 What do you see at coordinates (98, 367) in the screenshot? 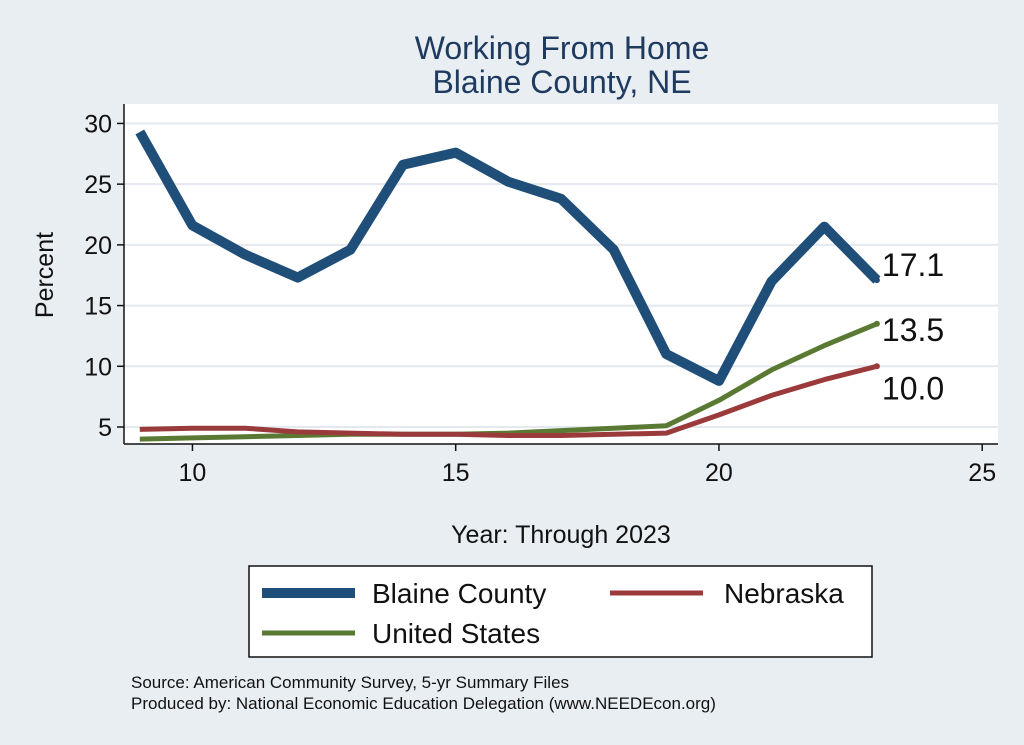
I see `y-tick-label: 10` at bounding box center [98, 367].